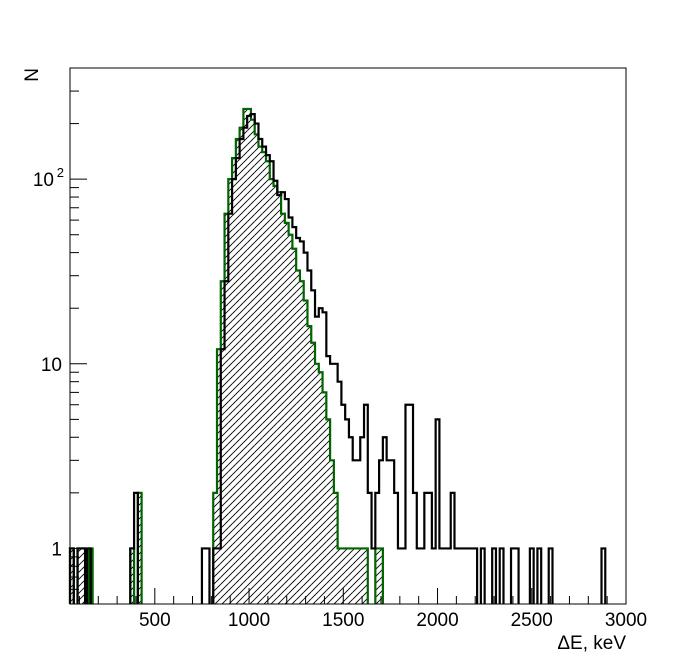 The image size is (696, 672). What do you see at coordinates (591, 643) in the screenshot?
I see `x-axis-title: ΔE, keV` at bounding box center [591, 643].